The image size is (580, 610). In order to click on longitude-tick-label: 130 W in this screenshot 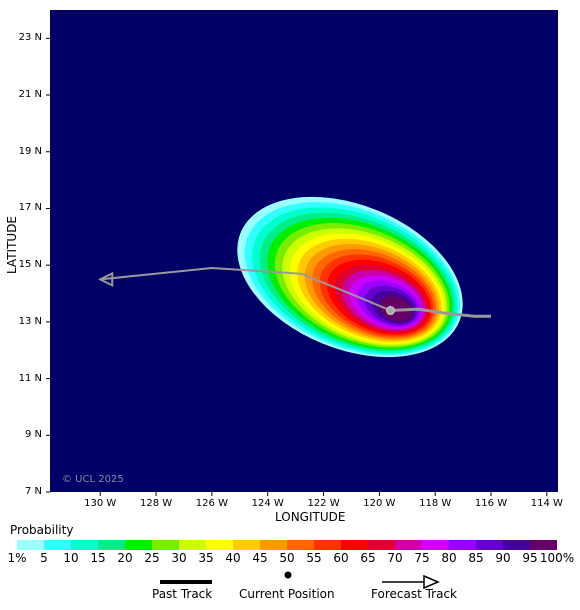, I will do `click(100, 503)`.